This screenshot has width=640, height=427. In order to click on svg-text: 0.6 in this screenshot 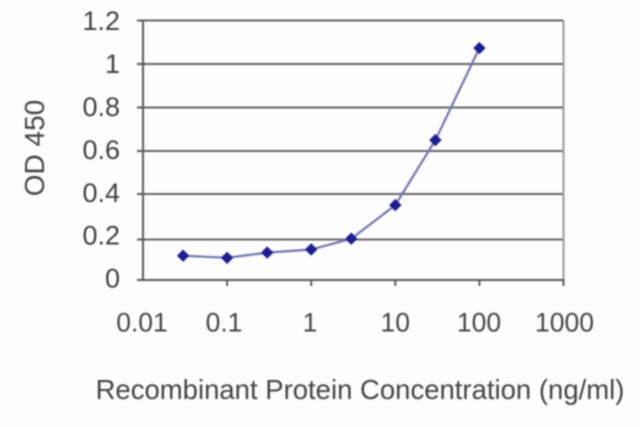, I will do `click(101, 150)`.